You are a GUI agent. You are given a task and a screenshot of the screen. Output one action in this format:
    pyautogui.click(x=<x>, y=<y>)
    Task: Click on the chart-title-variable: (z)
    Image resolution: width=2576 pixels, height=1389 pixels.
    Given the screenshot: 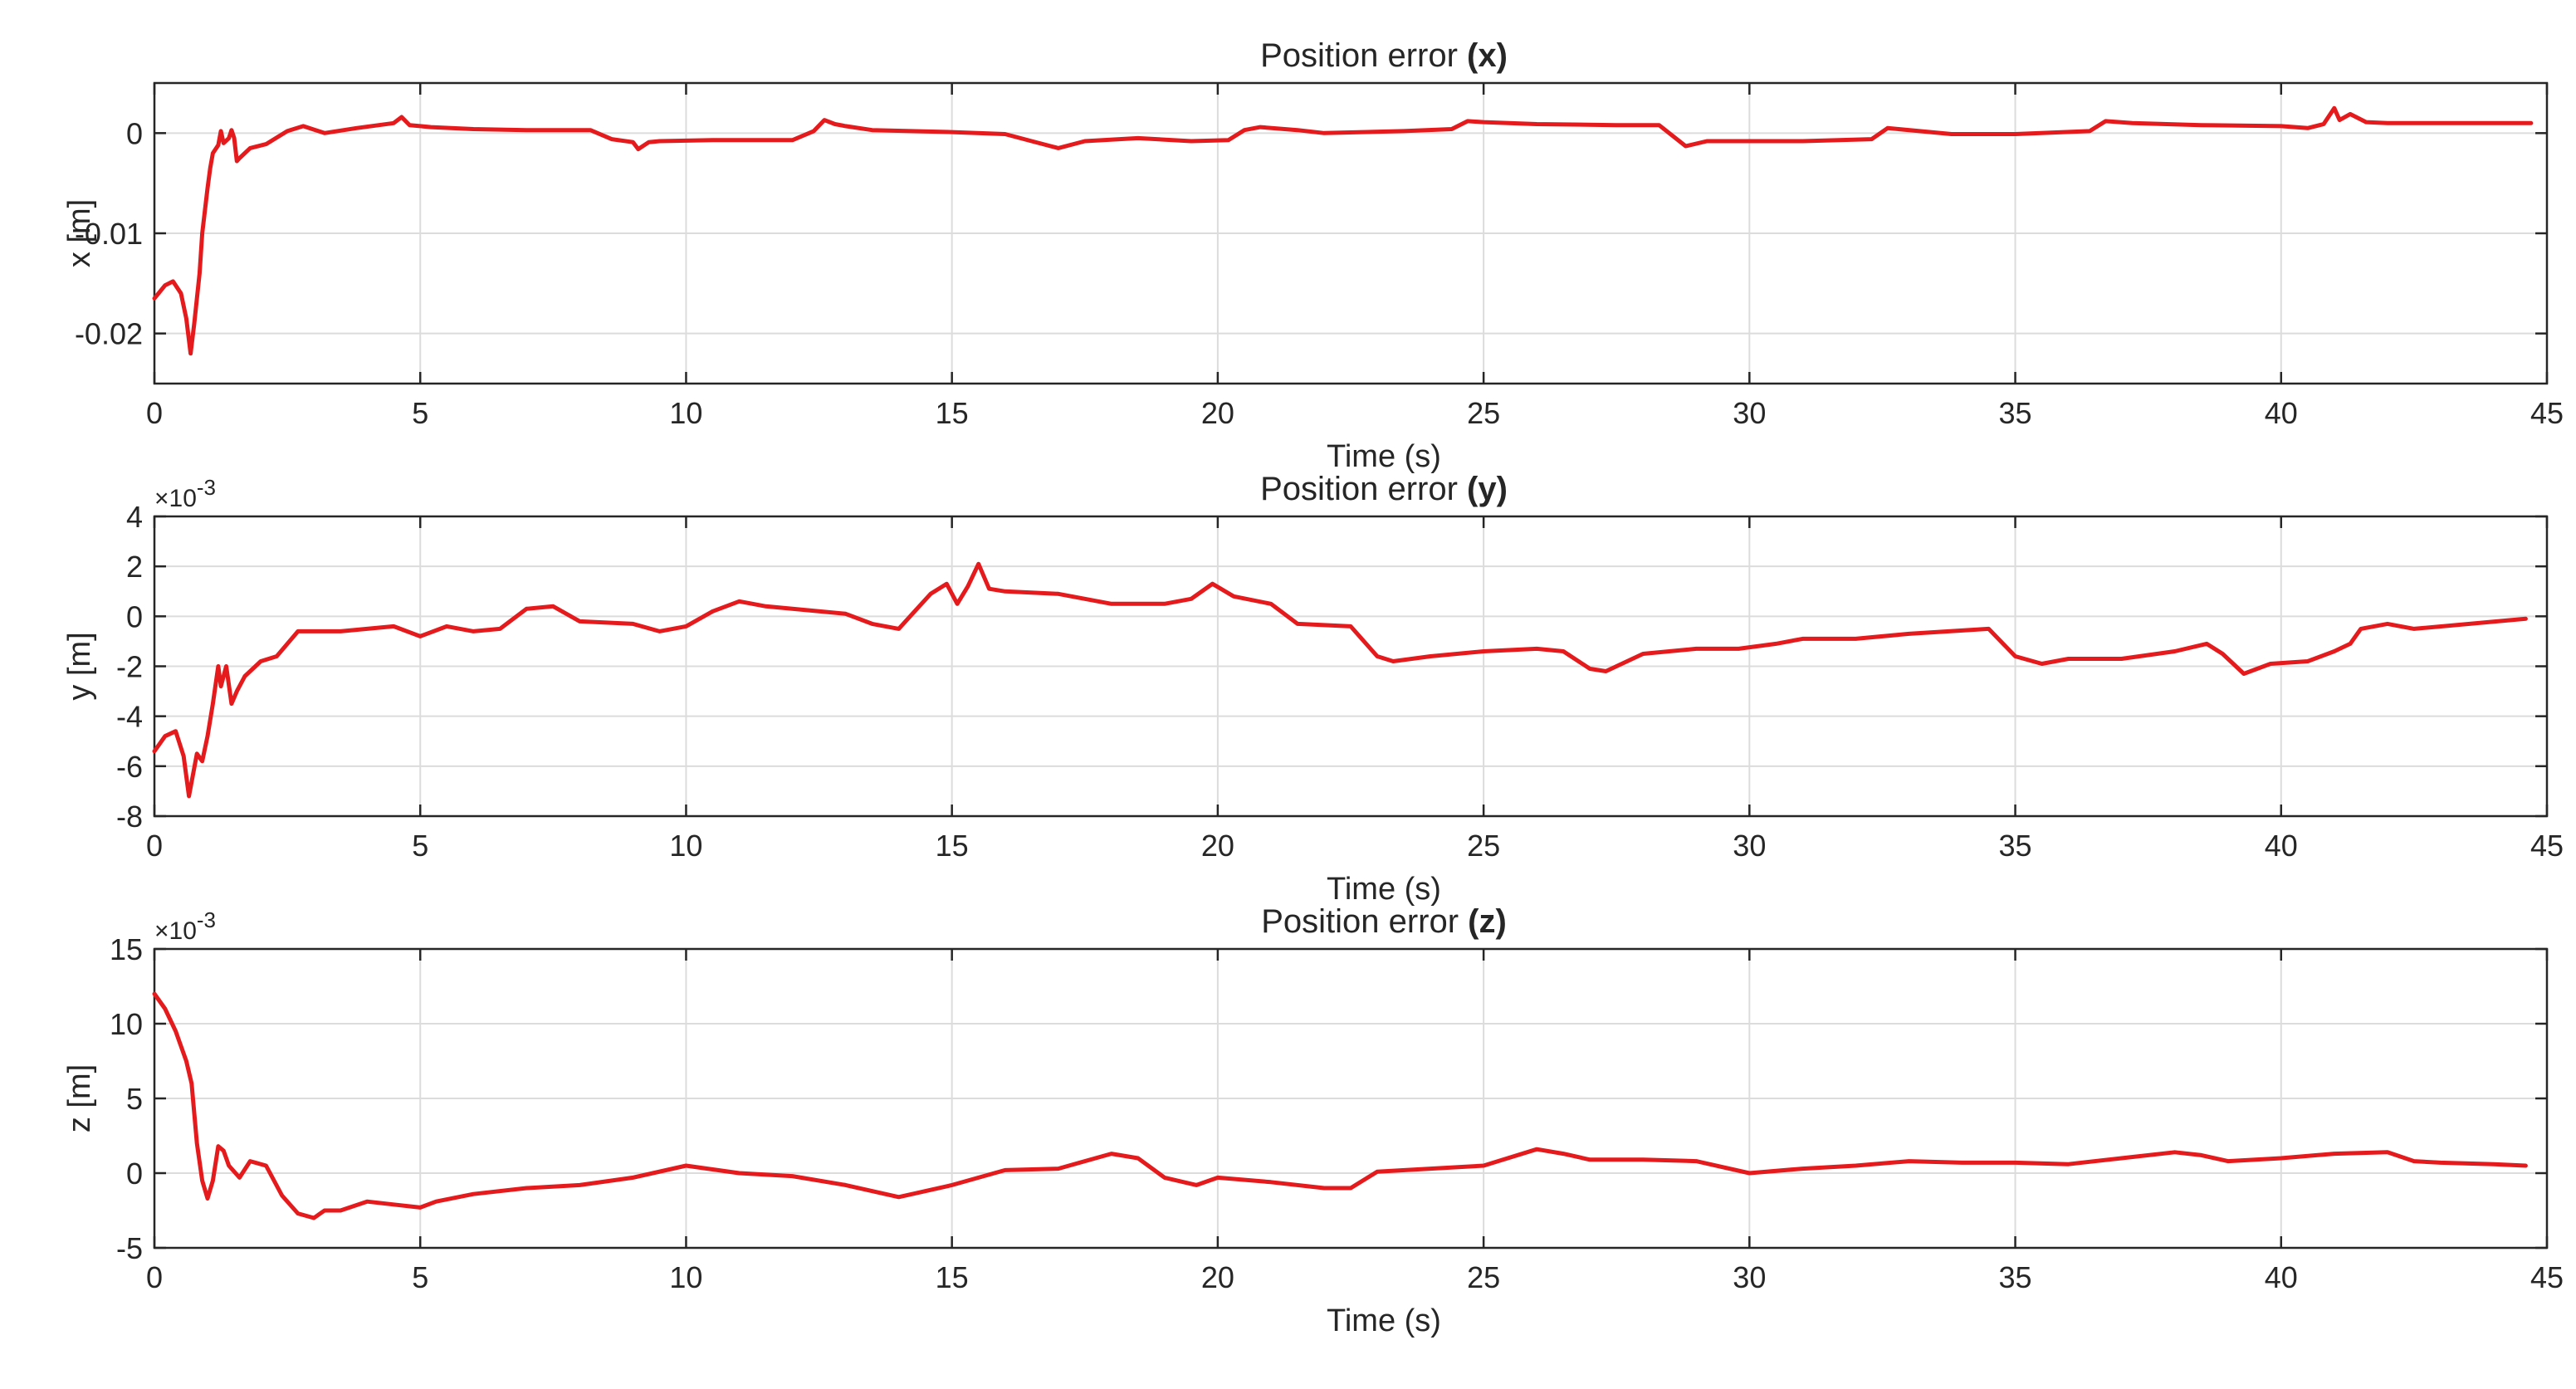 What is the action you would take?
    pyautogui.click(x=1487, y=921)
    